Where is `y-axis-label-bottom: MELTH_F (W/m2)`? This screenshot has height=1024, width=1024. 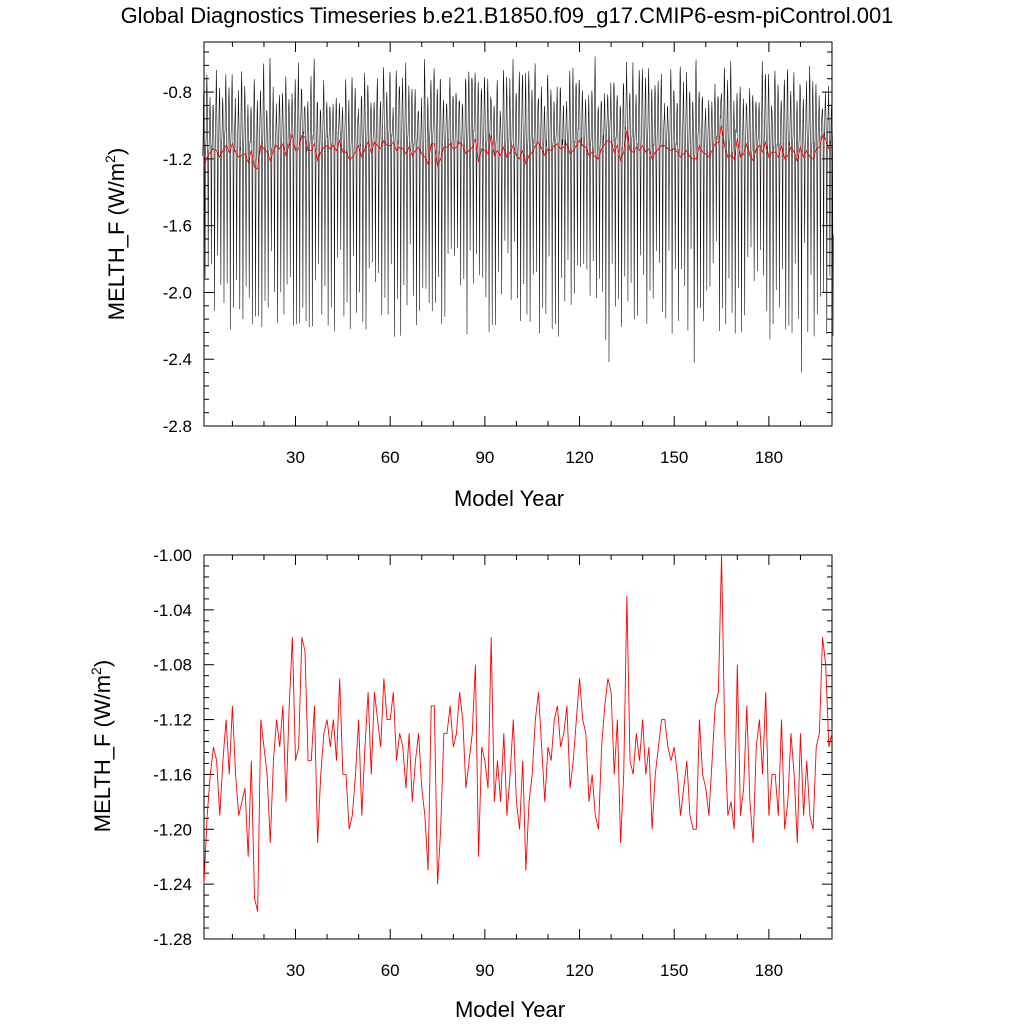
y-axis-label-bottom: MELTH_F (W/m2) is located at coordinates (101, 746).